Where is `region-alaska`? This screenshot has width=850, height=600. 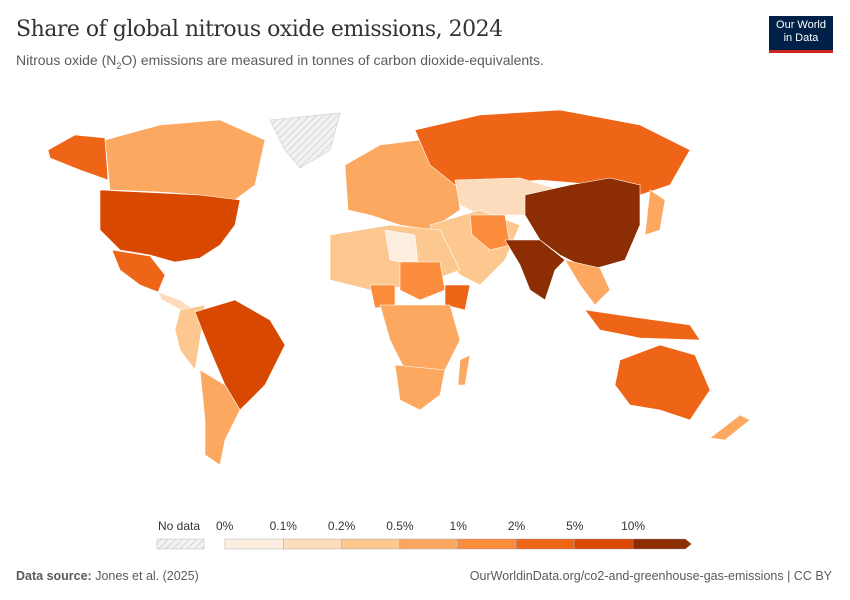
region-alaska is located at coordinates (78, 157).